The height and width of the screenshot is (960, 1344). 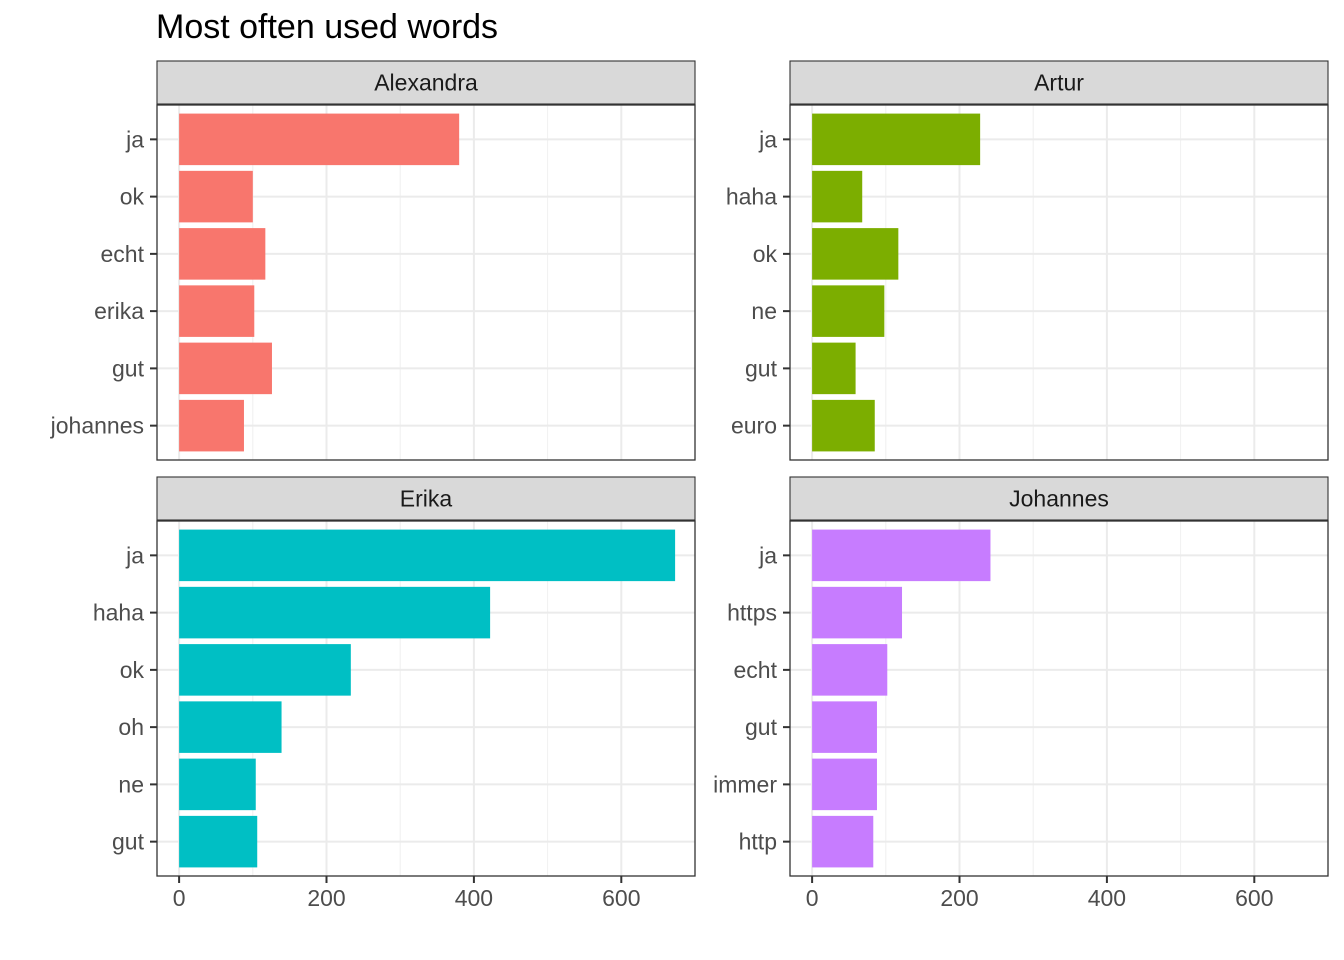 I want to click on facet-strip-johannes, so click(x=1059, y=498).